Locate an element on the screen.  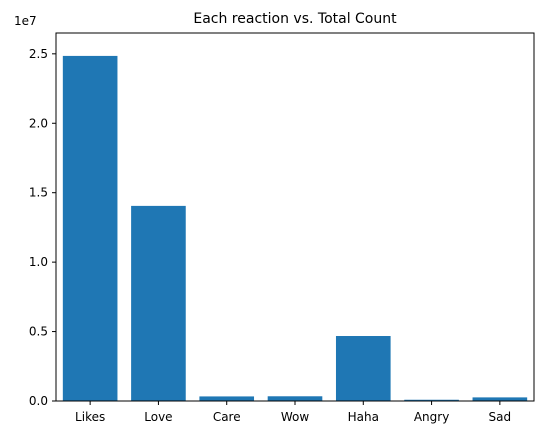
y-tick-label: 2.0 is located at coordinates (38, 123).